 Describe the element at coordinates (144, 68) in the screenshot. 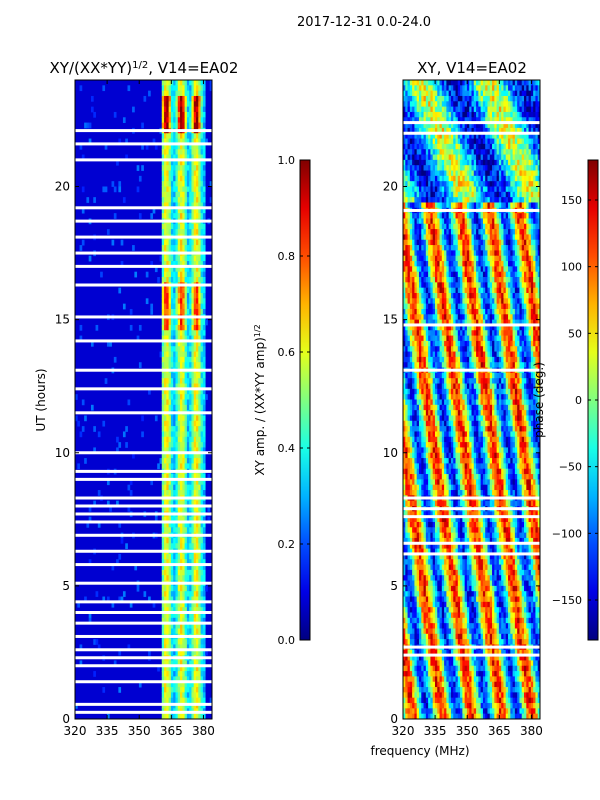

I see `panel1-title: XY/(XX*YY)1/2, V14=EA02` at that location.